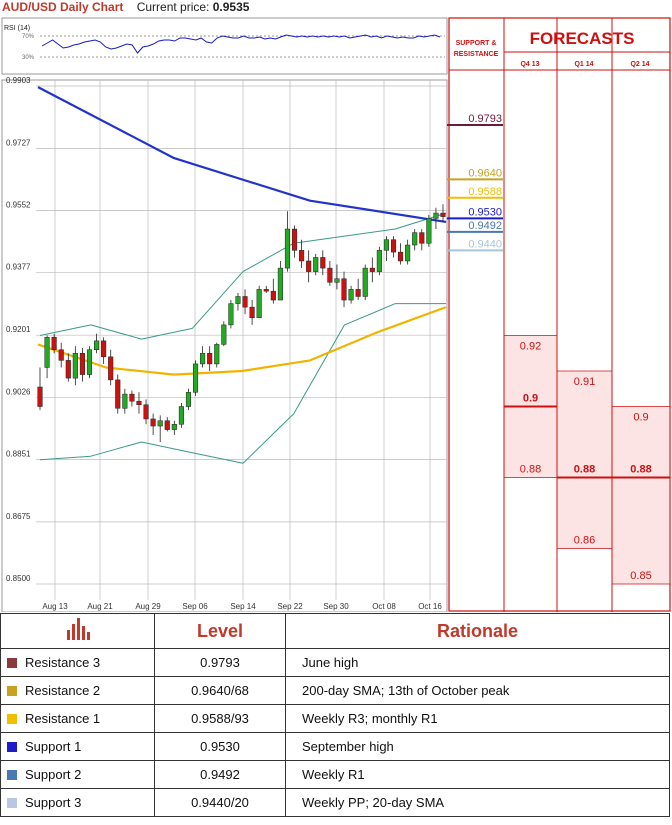  Describe the element at coordinates (78, 628) in the screenshot. I see `bar-chart-icon` at that location.